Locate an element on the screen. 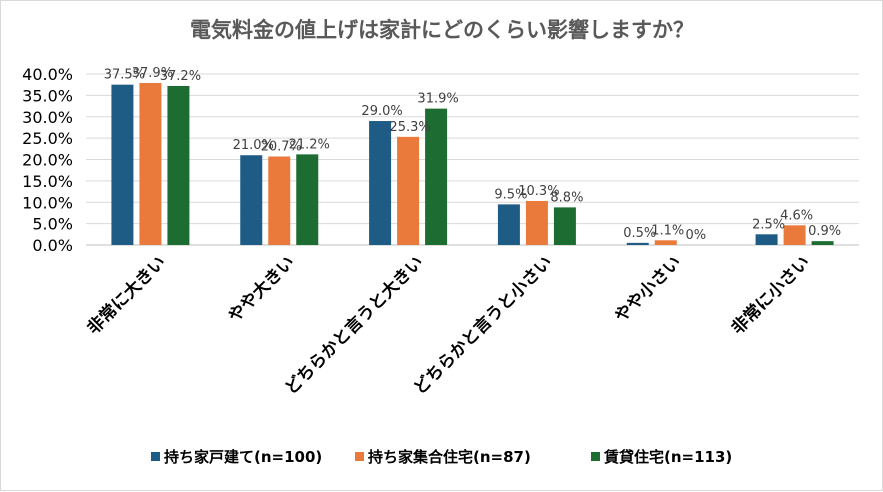 Image resolution: width=883 pixels, height=492 pixels. data-label: 0% is located at coordinates (695, 235).